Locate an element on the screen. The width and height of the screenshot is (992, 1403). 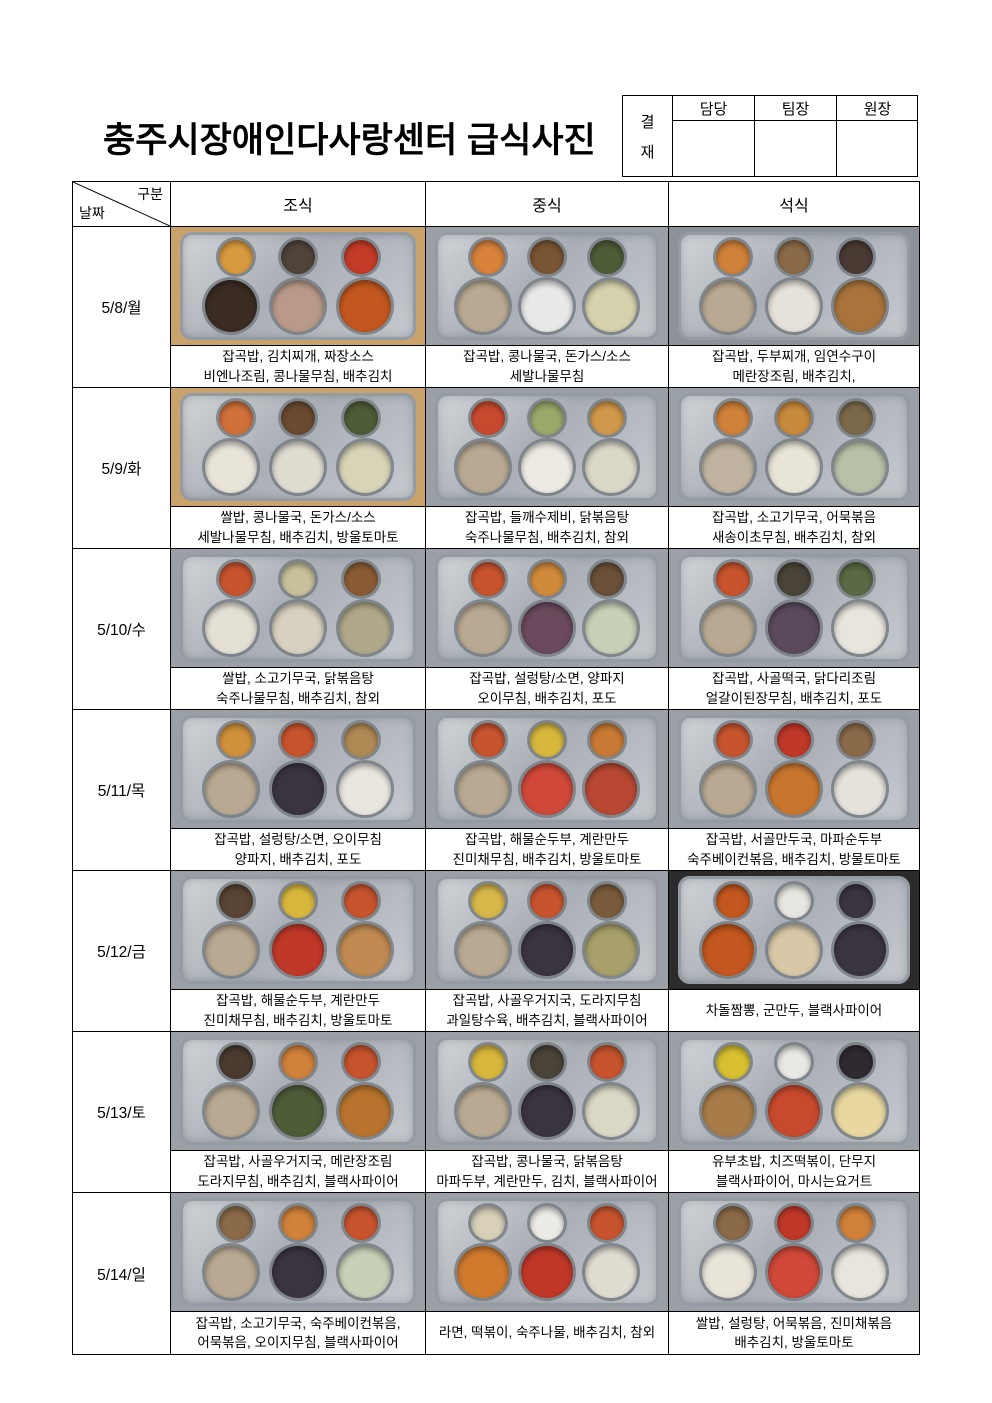
menu-caption-line: 잡곡밥, 사골우거지국, 도라지무침 is located at coordinates (547, 1001).